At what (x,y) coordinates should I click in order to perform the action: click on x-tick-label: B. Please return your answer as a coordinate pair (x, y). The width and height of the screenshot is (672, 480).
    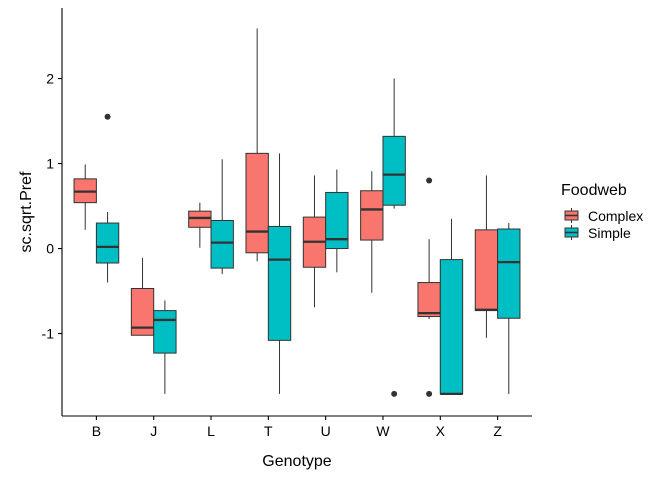
    Looking at the image, I should click on (96, 431).